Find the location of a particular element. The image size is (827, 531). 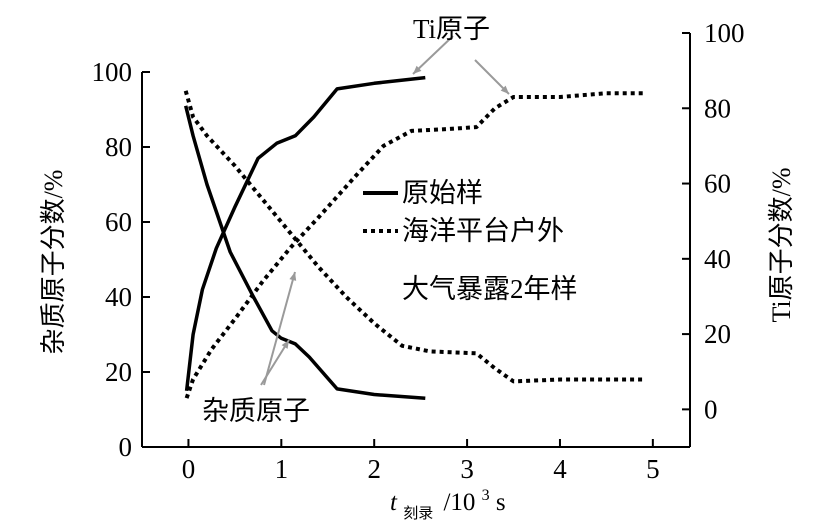

legend-label-original: 原始样 is located at coordinates (442, 193).